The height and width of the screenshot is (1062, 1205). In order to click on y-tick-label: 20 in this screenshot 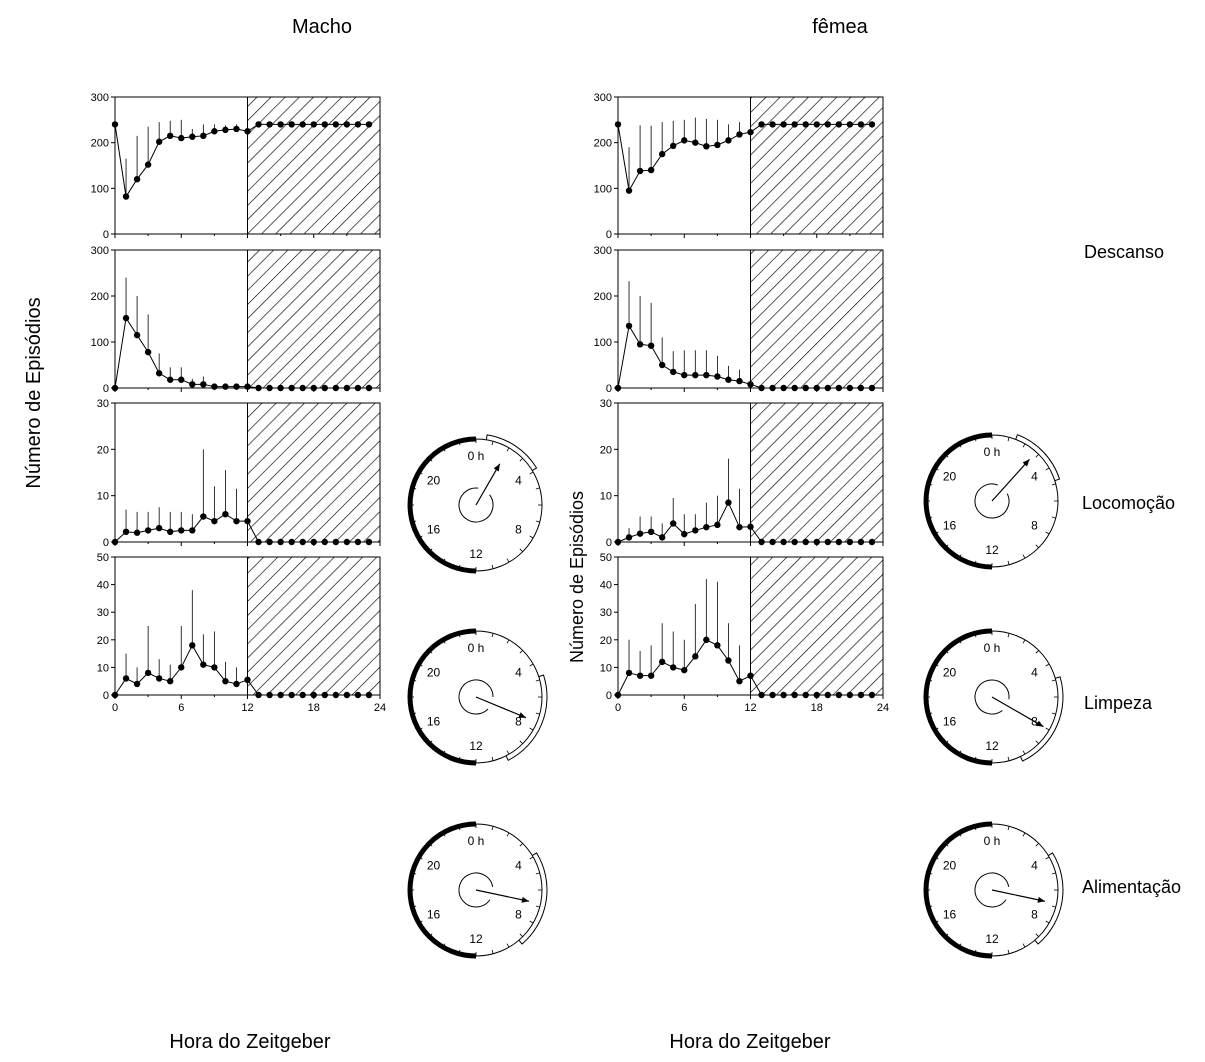, I will do `click(606, 641)`.